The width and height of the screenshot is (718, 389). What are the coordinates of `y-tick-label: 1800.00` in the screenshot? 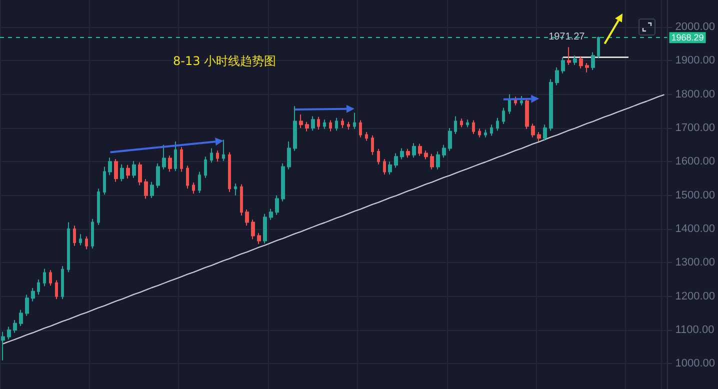 It's located at (695, 94).